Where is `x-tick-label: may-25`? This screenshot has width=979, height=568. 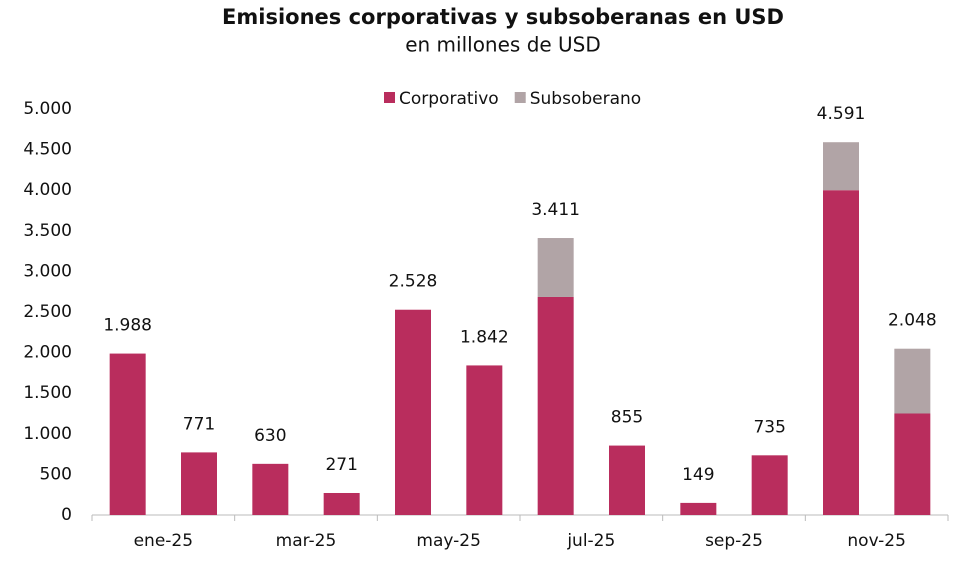
x-tick-label: may-25 is located at coordinates (448, 541).